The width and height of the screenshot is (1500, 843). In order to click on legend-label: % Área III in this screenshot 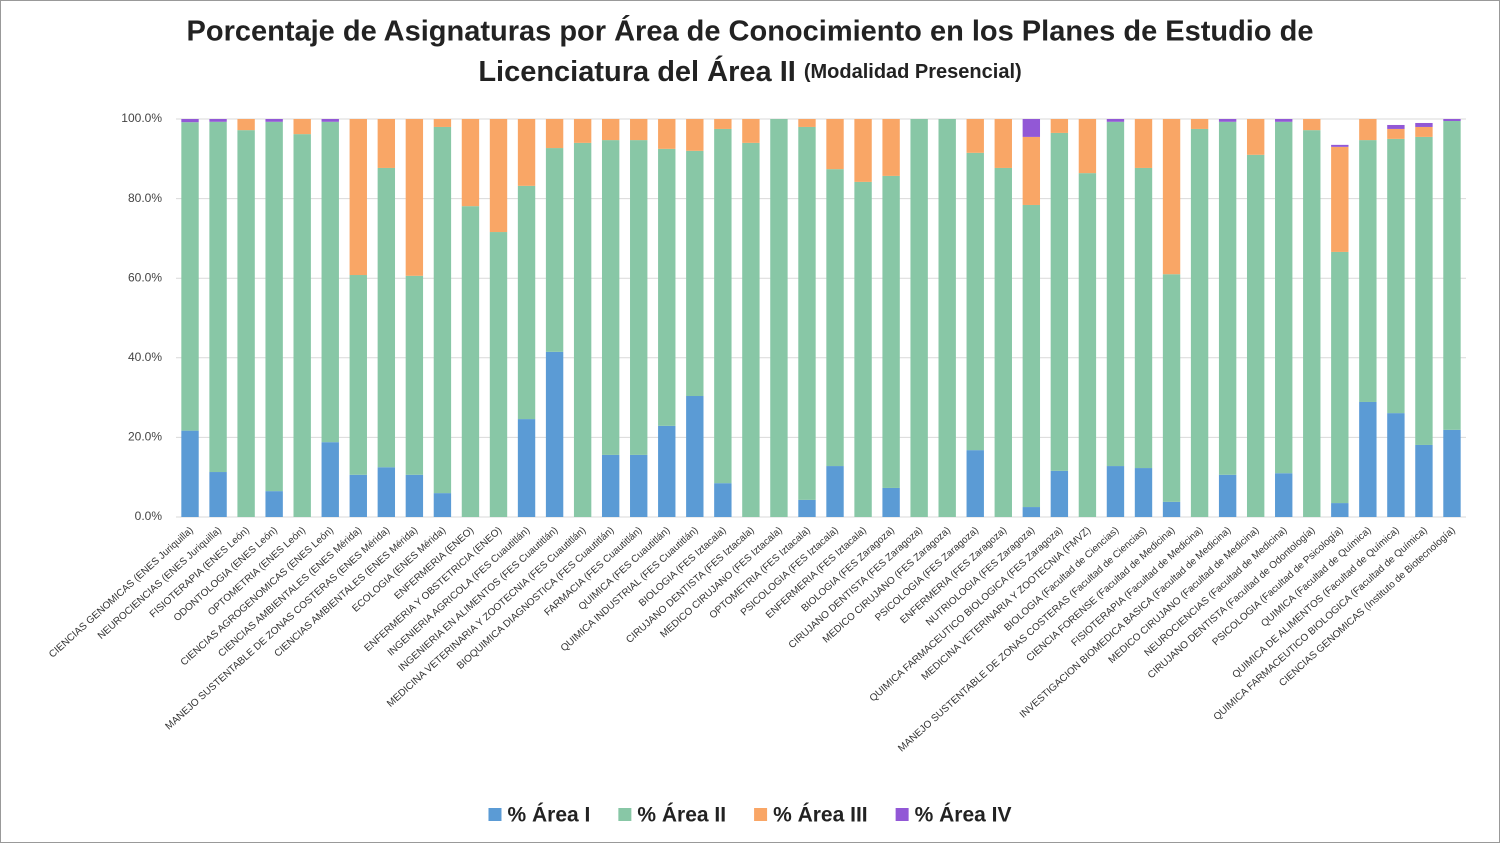, I will do `click(820, 815)`.